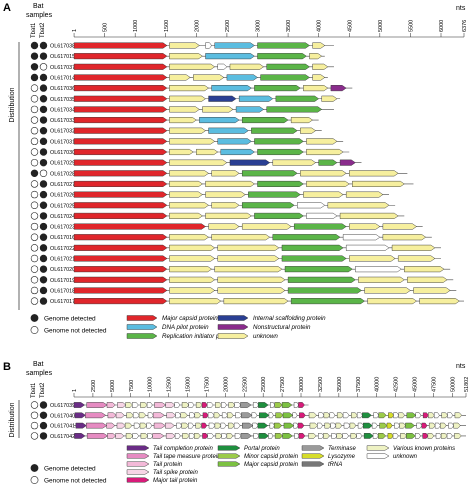  What do you see at coordinates (62, 185) in the screenshot?
I see `genome-accession: OL617027` at bounding box center [62, 185].